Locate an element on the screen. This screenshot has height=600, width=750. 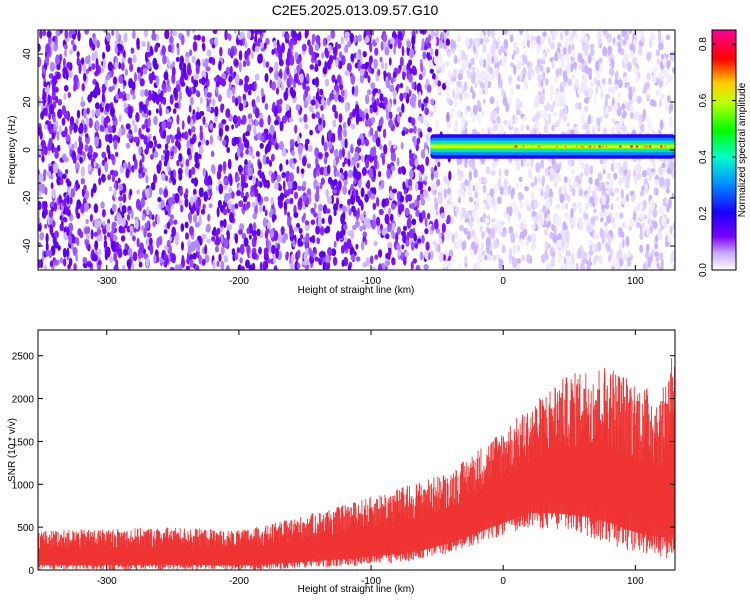
heatmap-x-tick-label: 100 is located at coordinates (635, 281).